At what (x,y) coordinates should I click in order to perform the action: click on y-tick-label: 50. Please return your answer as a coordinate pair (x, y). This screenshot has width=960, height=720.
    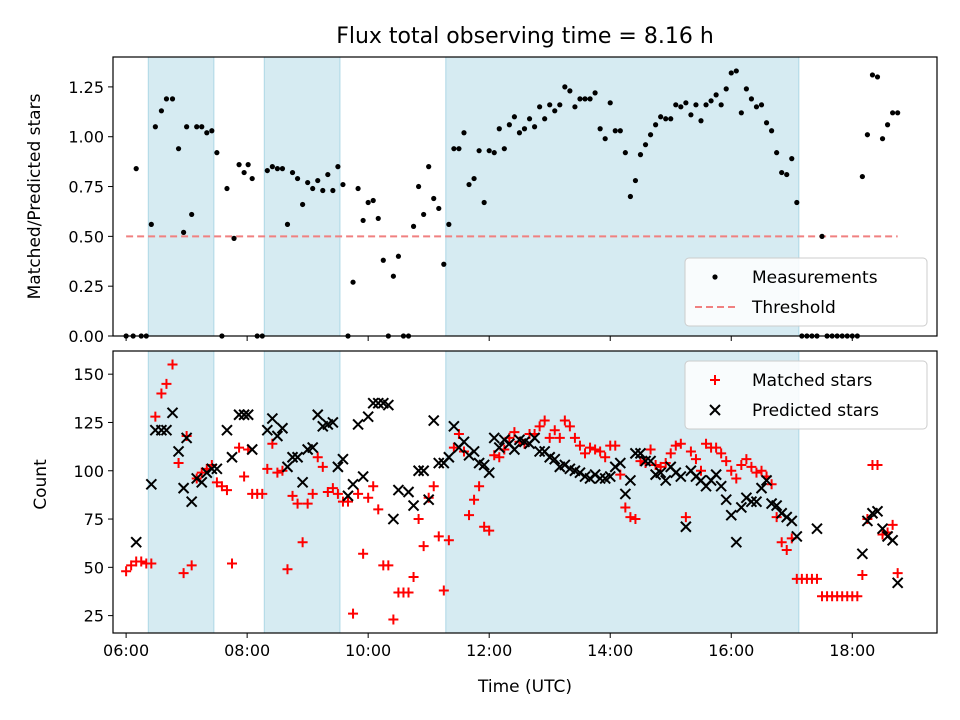
    Looking at the image, I should click on (94, 567).